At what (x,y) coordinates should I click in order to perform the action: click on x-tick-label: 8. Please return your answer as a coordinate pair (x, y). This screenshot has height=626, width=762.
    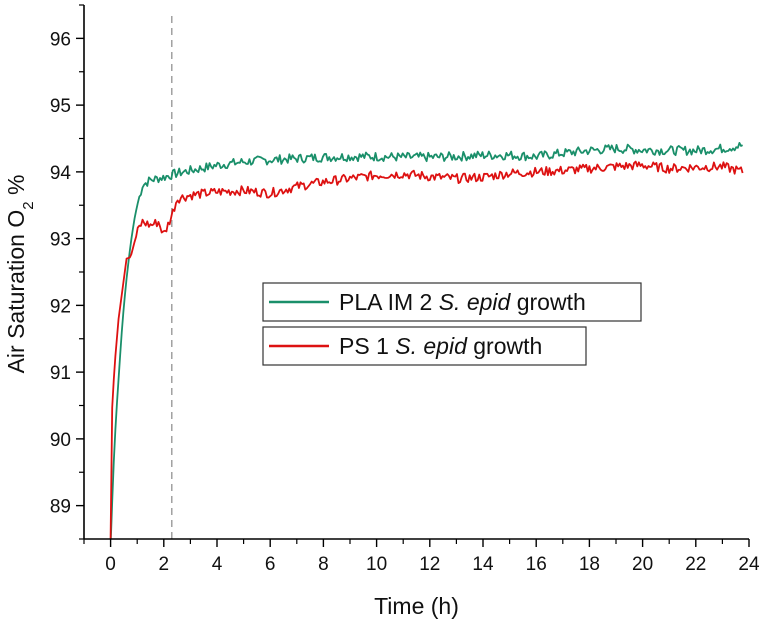
    Looking at the image, I should click on (323, 564).